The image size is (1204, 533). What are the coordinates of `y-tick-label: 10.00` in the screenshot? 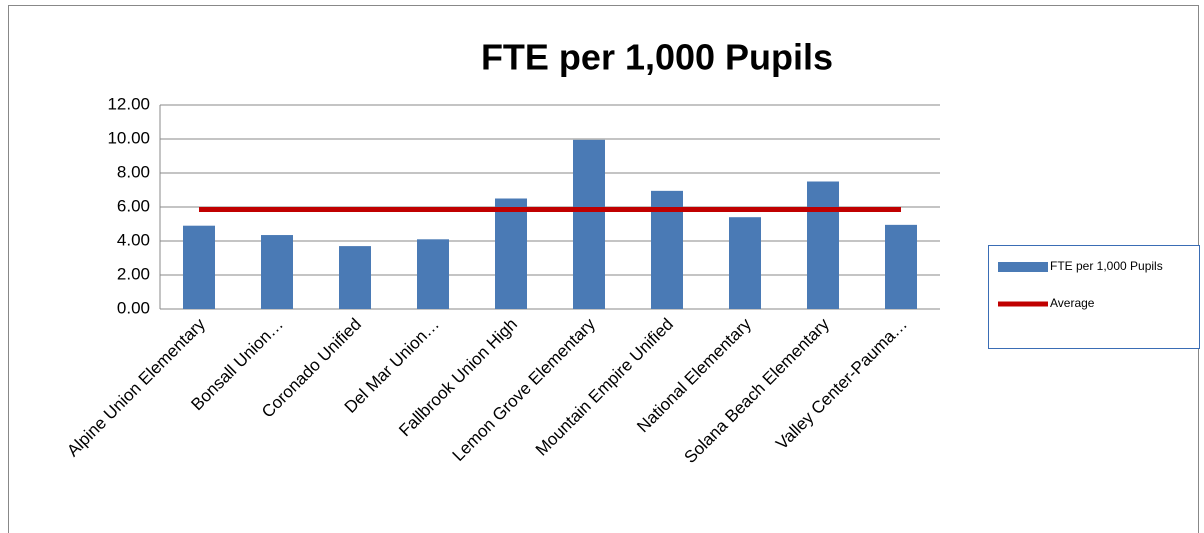 It's located at (128, 137).